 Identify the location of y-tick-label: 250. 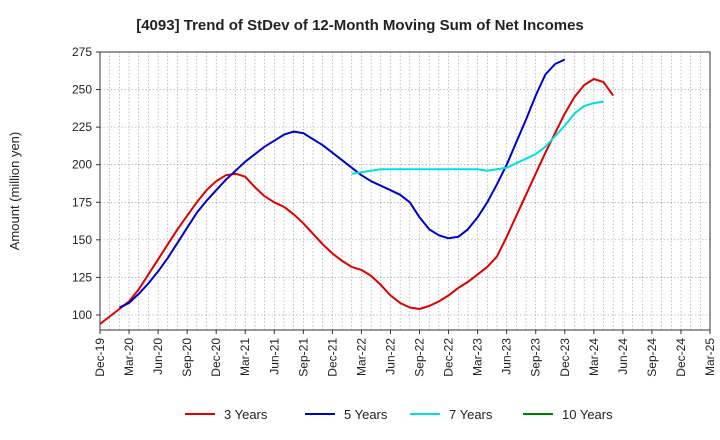
(82, 90).